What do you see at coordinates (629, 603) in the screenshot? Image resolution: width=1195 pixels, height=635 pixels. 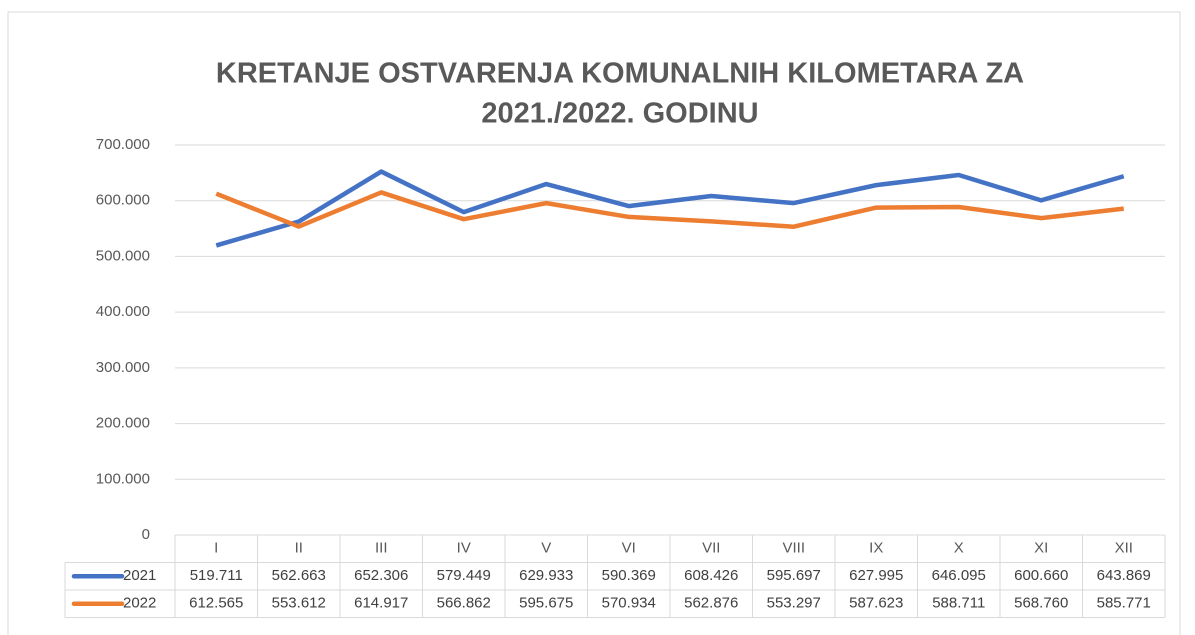 I see `table-value: 570.934` at bounding box center [629, 603].